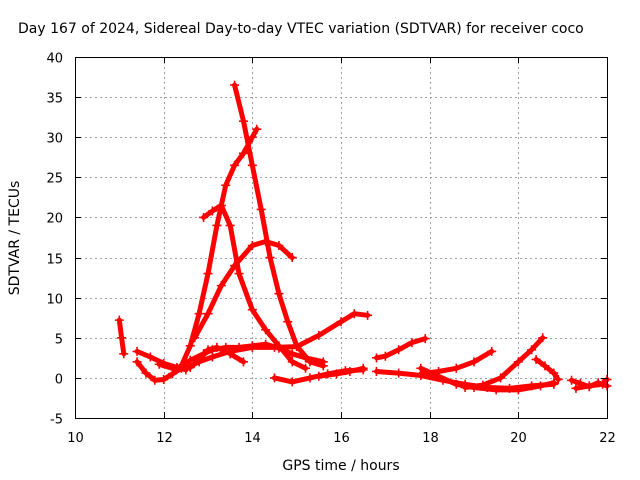  What do you see at coordinates (59, 380) in the screenshot?
I see `y-tick-label: 0` at bounding box center [59, 380].